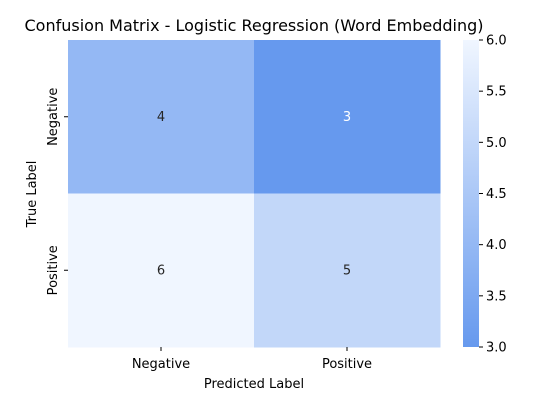  I want to click on colorbar-tick-label: 5.5, so click(496, 92).